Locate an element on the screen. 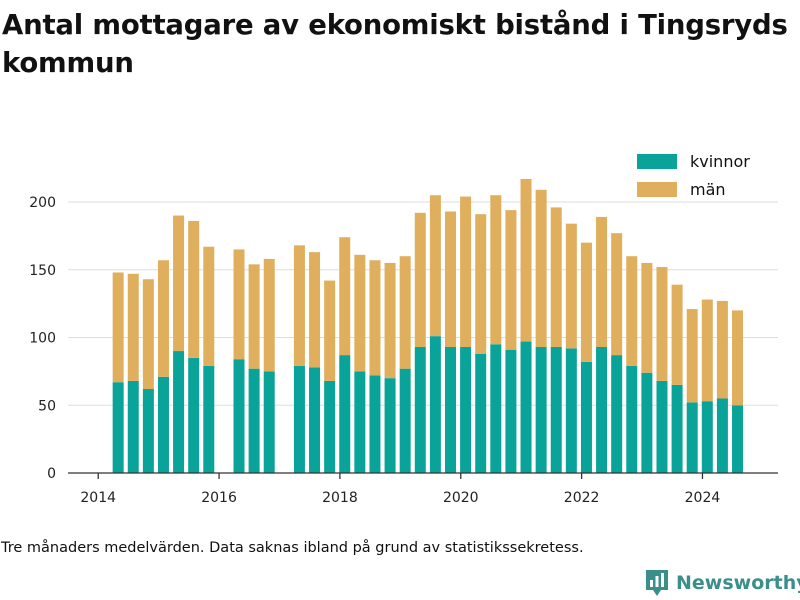 This screenshot has width=800, height=600. x-tick-label-2018: 2018 is located at coordinates (340, 498).